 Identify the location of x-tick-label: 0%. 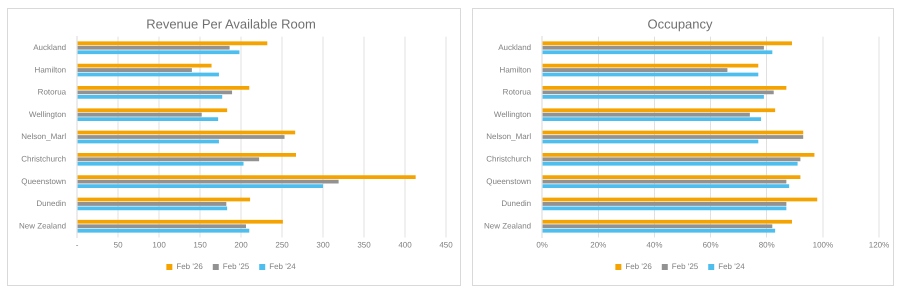
(542, 245).